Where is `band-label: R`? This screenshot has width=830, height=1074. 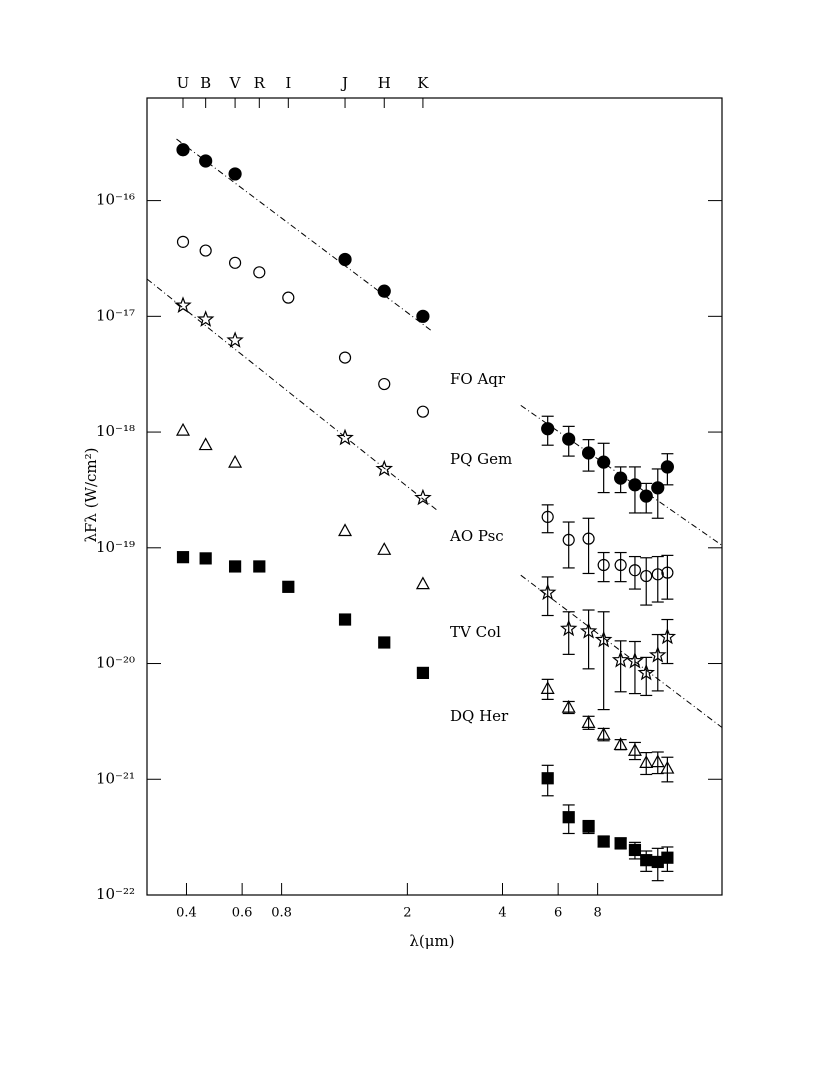
band-label: R is located at coordinates (260, 83).